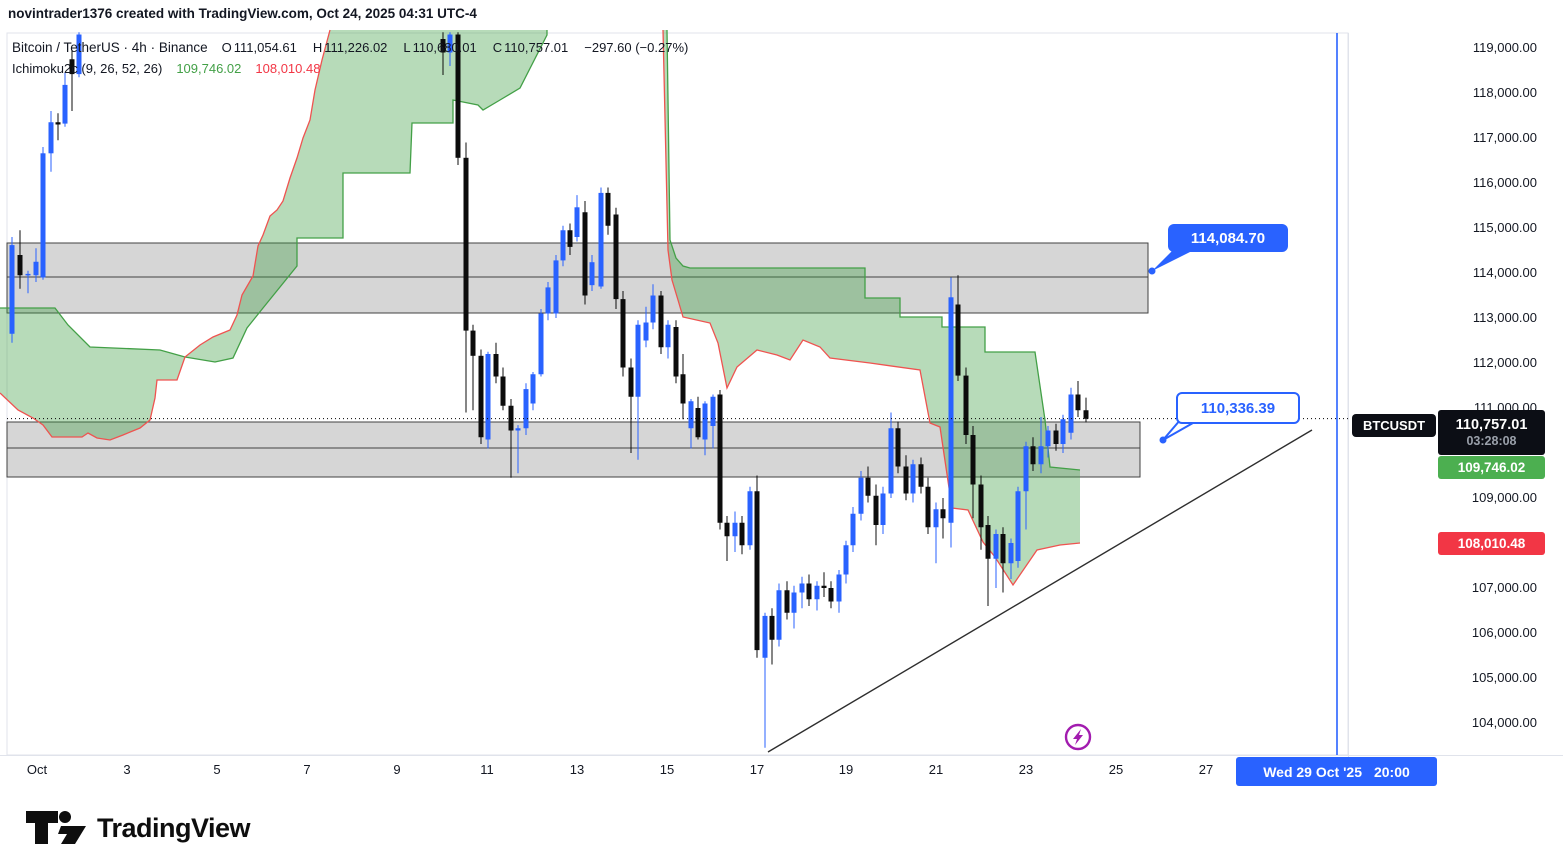  Describe the element at coordinates (1491, 467) in the screenshot. I see `ichimoku-lead1-axis-tag: 109,746.02` at that location.